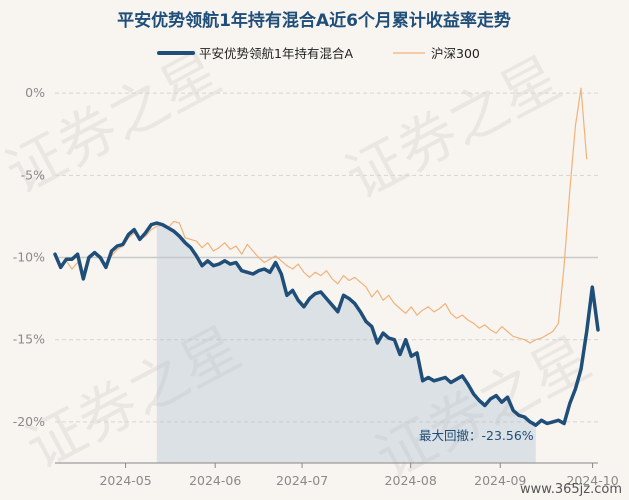 The image size is (629, 500). What do you see at coordinates (33, 174) in the screenshot?
I see `y-tick-label: -5%` at bounding box center [33, 174].